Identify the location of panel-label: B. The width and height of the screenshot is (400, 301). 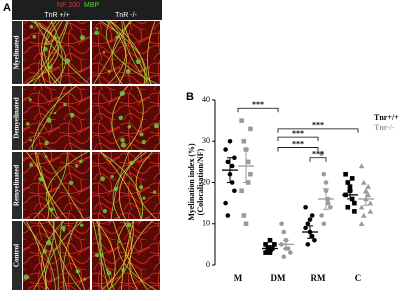
(190, 97).